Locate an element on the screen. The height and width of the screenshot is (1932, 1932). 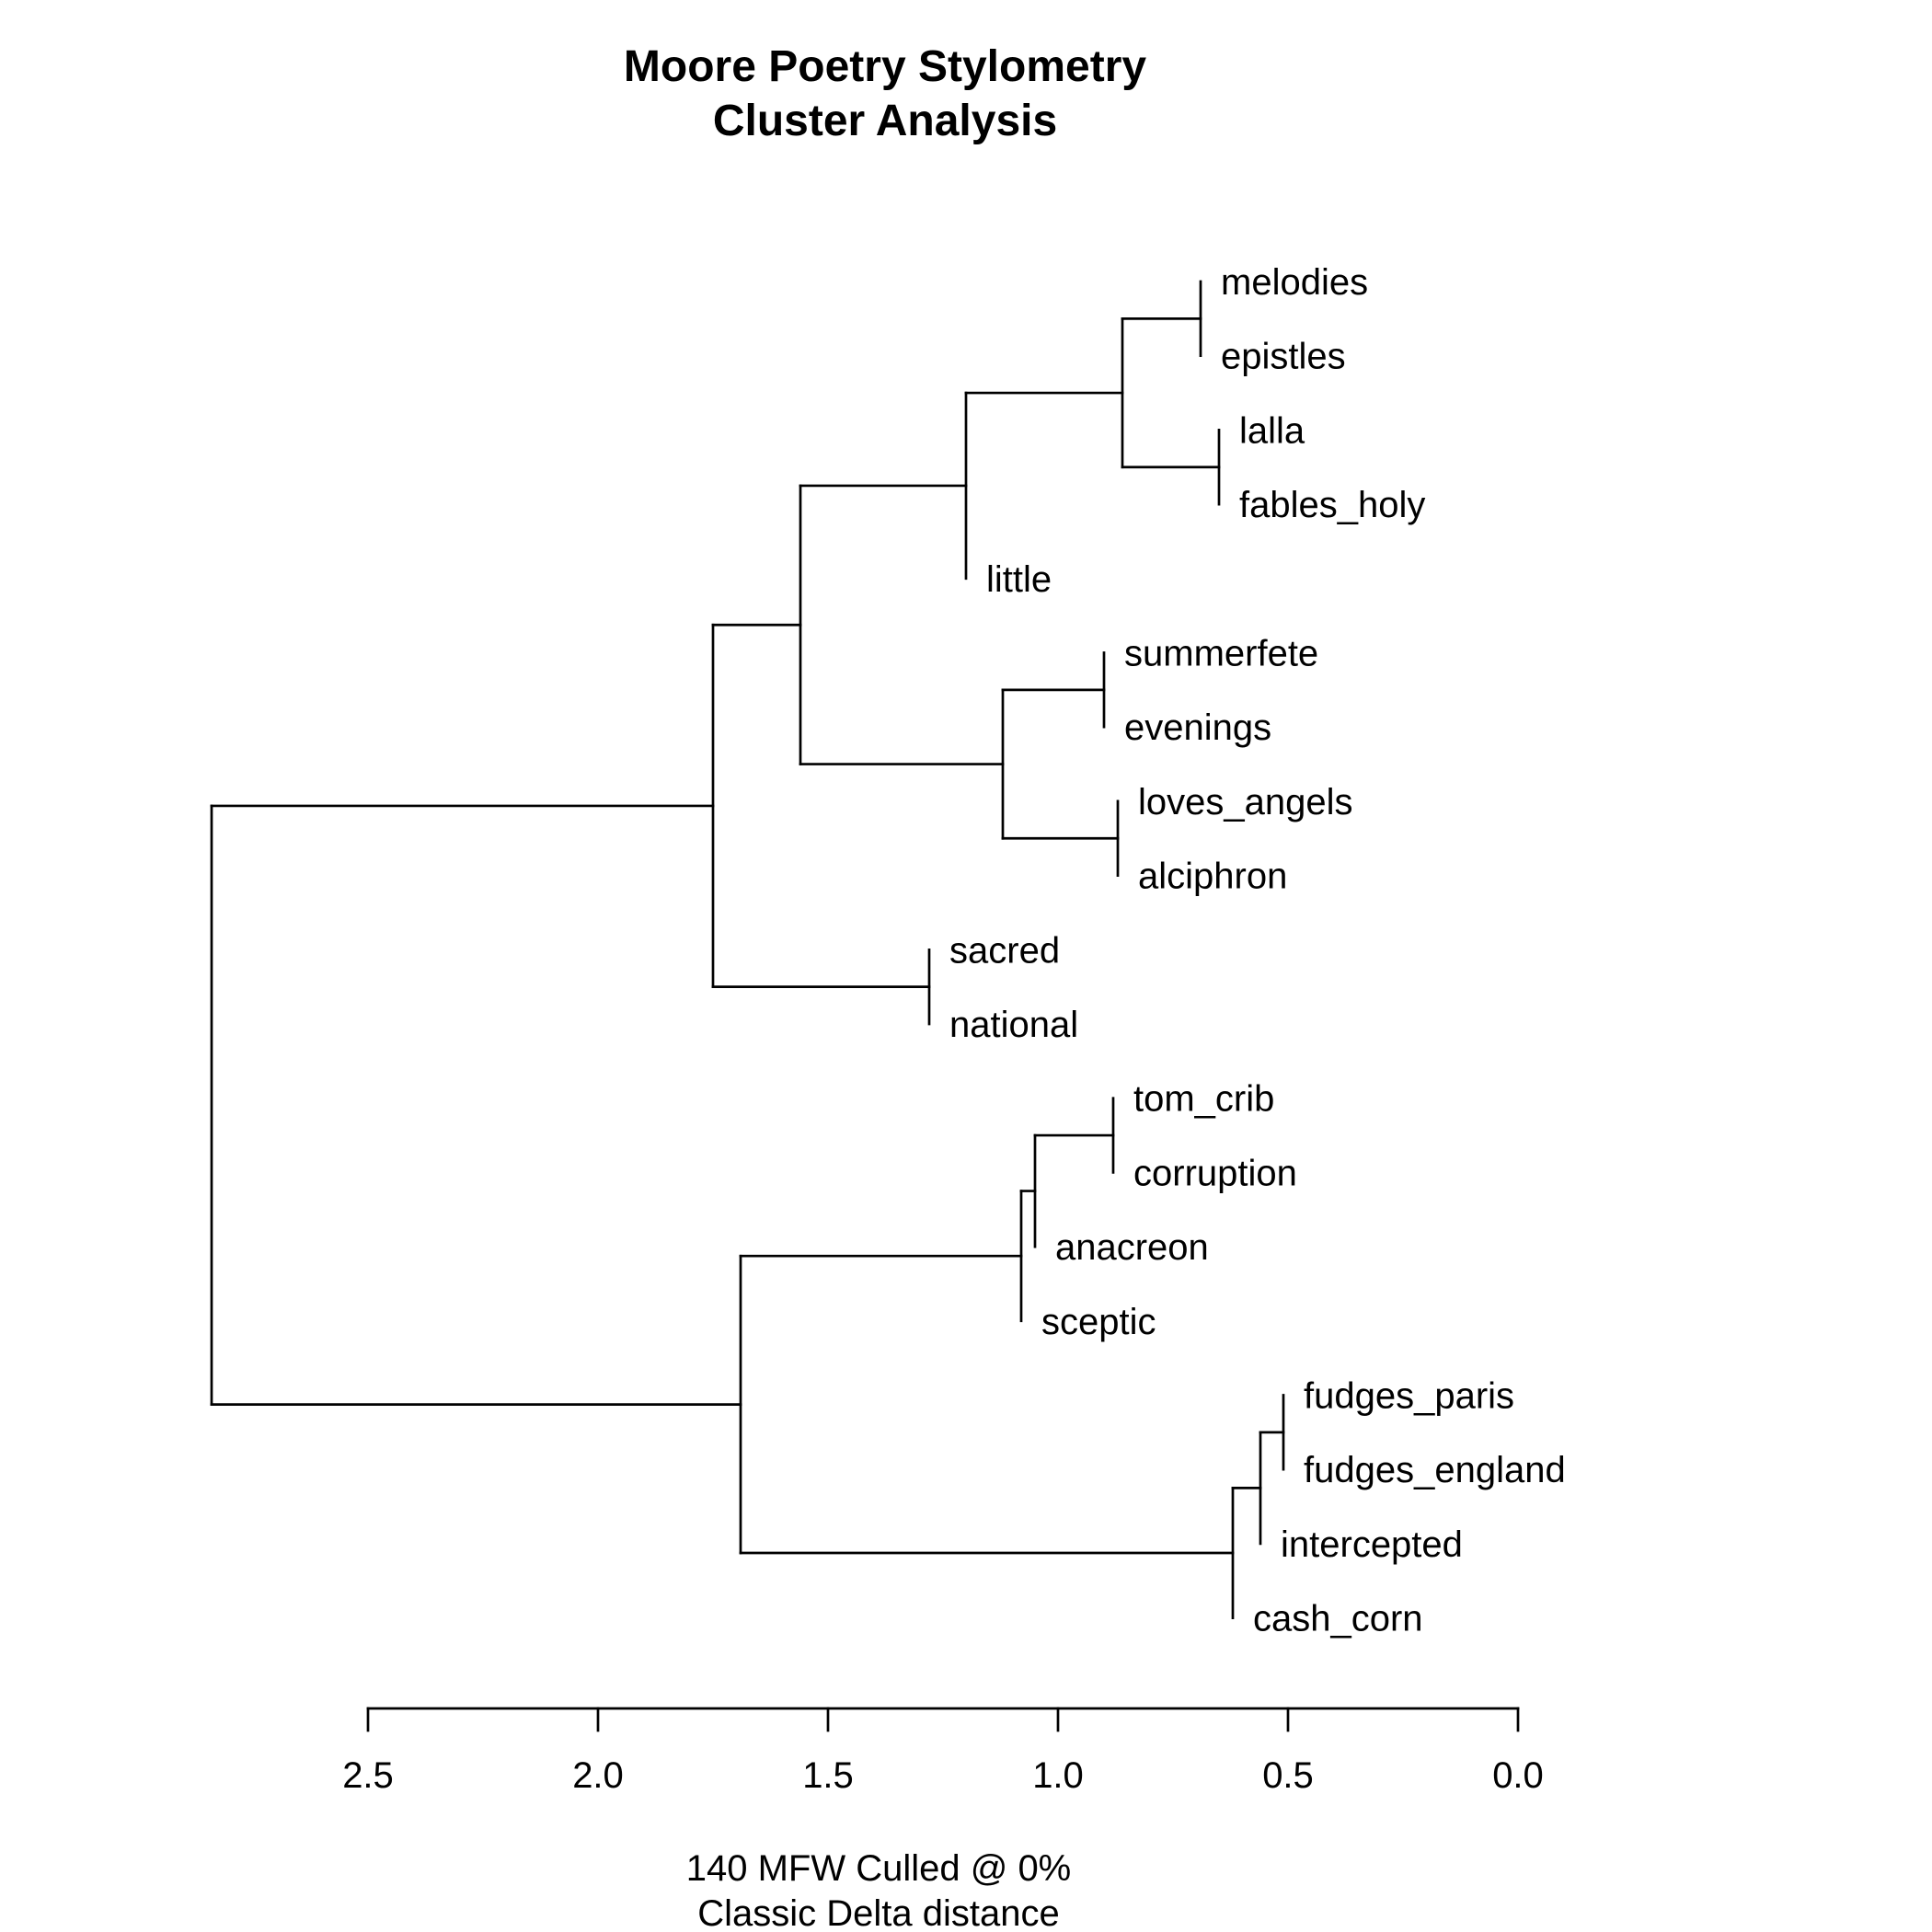
leaf-label-anacreon: anacreon is located at coordinates (1132, 1247).